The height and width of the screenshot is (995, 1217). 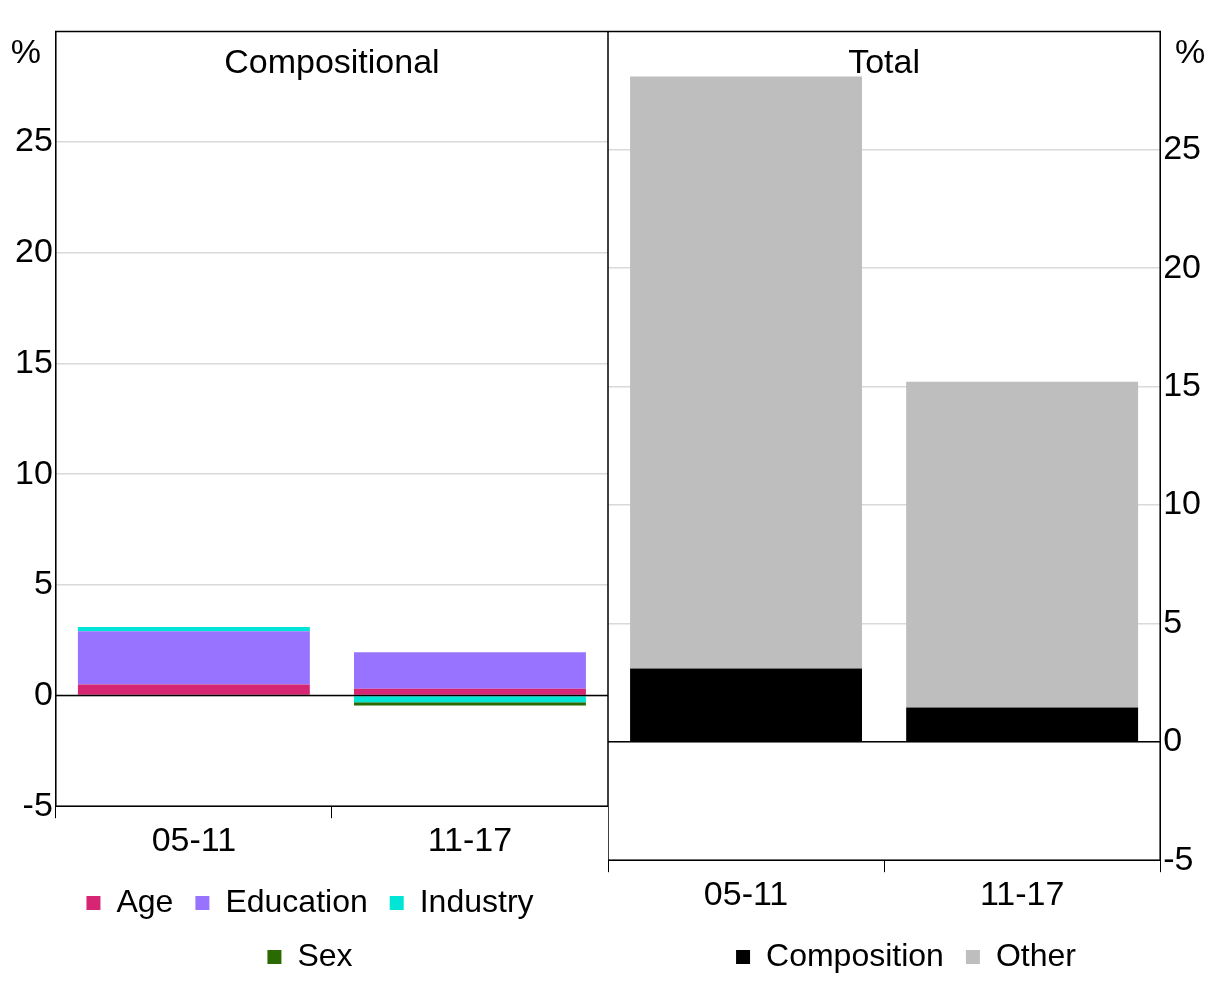 What do you see at coordinates (325, 954) in the screenshot?
I see `legend-label: Sex` at bounding box center [325, 954].